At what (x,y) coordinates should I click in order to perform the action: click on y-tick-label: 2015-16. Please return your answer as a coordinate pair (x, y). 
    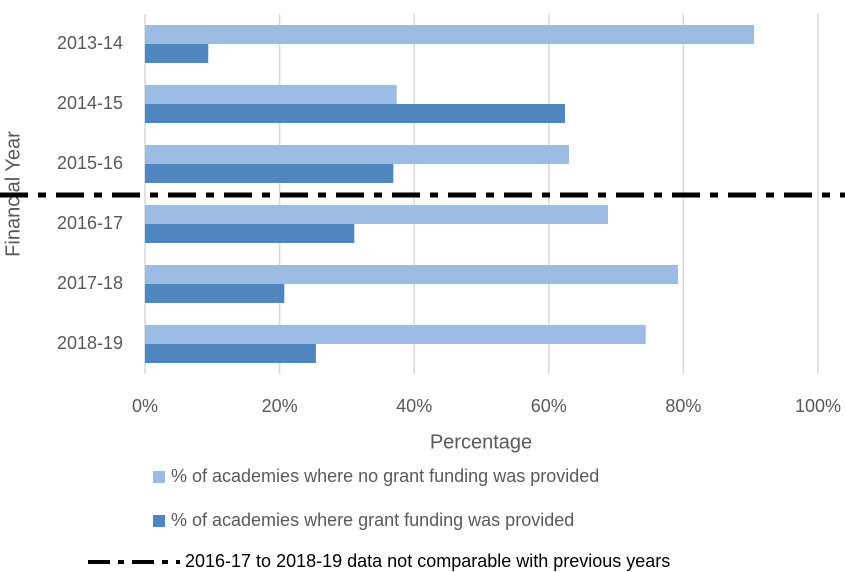
    Looking at the image, I should click on (90, 163).